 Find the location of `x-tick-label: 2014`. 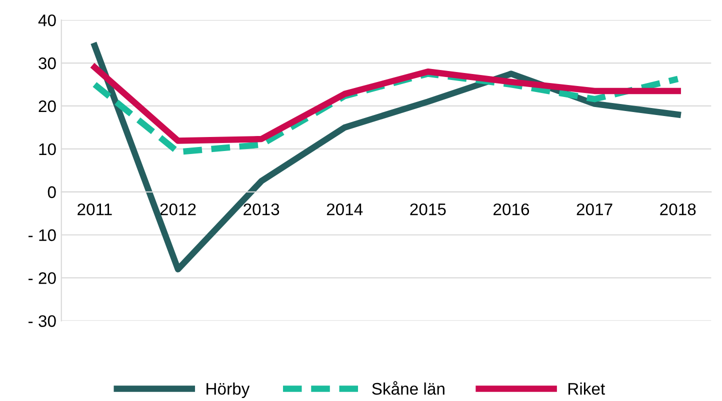

x-tick-label: 2014 is located at coordinates (344, 209).